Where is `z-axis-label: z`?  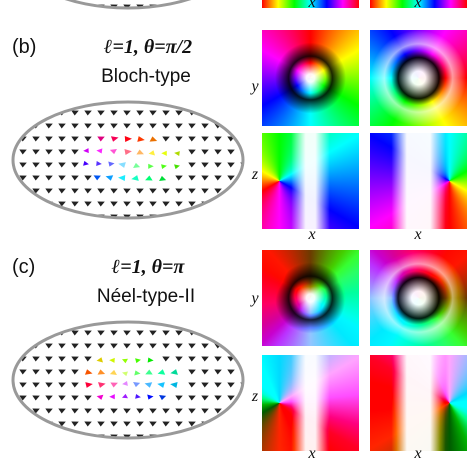 z-axis-label: z is located at coordinates (255, 174).